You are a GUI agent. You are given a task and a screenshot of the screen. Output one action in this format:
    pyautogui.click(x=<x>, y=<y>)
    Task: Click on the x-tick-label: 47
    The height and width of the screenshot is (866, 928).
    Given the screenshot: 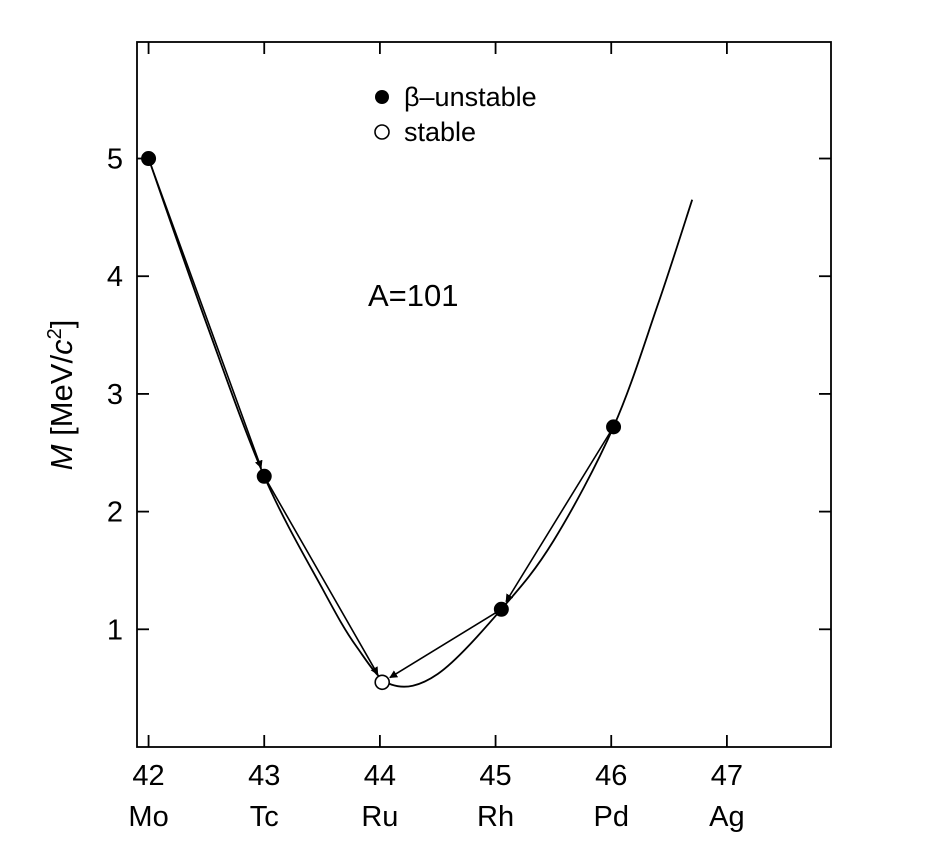 What is the action you would take?
    pyautogui.click(x=727, y=776)
    